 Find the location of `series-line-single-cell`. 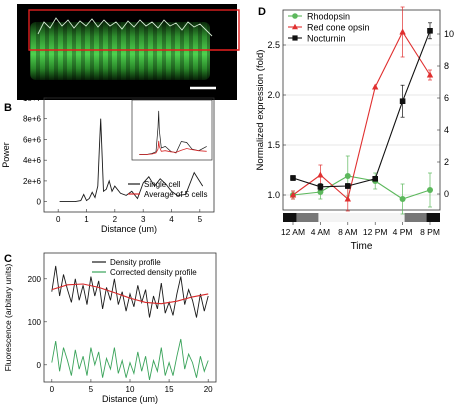

series-line-single-cell is located at coordinates (131, 160).